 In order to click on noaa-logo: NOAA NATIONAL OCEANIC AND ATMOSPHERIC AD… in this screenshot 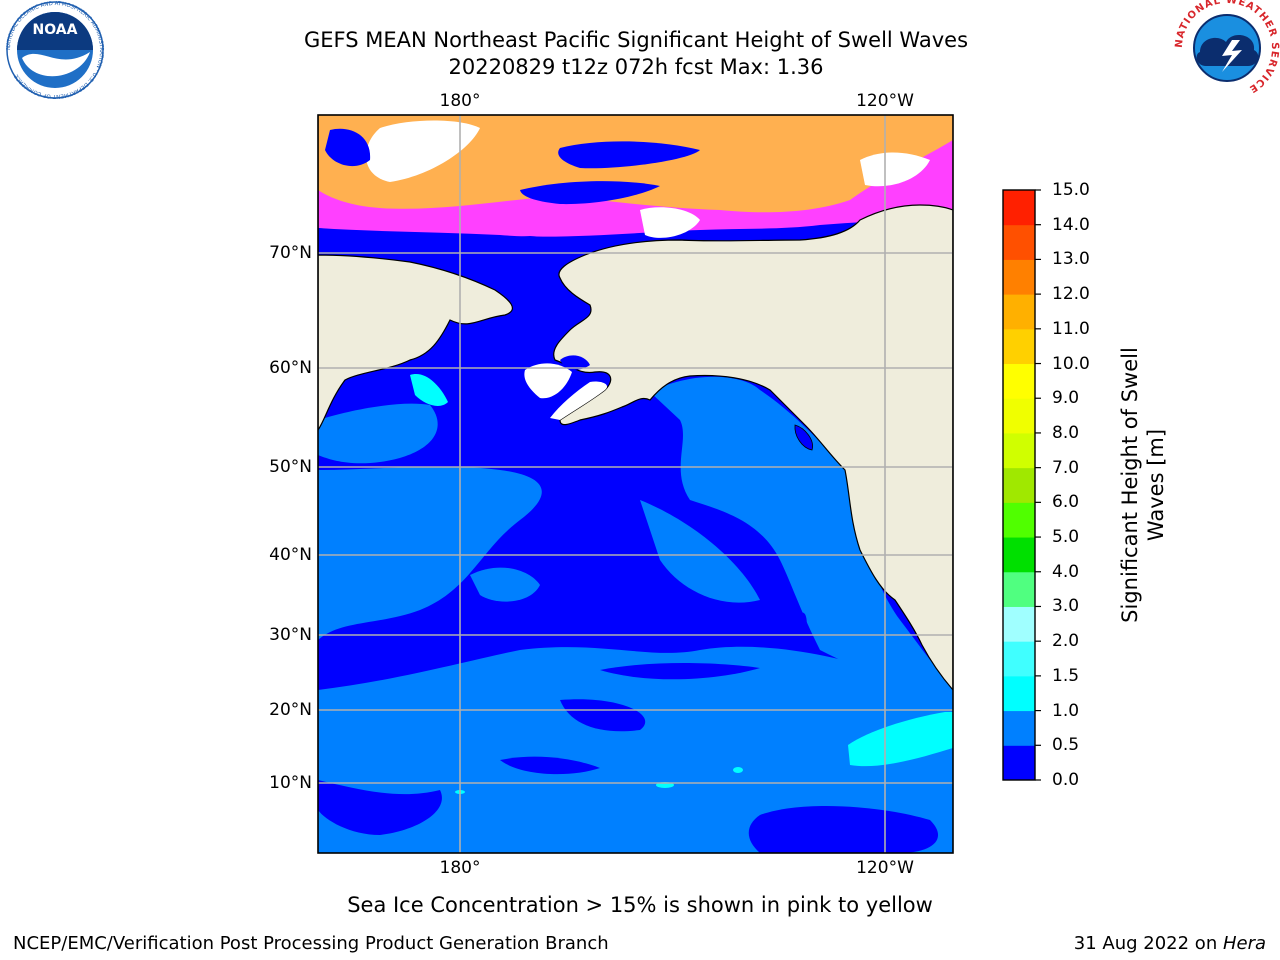, I will do `click(55, 50)`.